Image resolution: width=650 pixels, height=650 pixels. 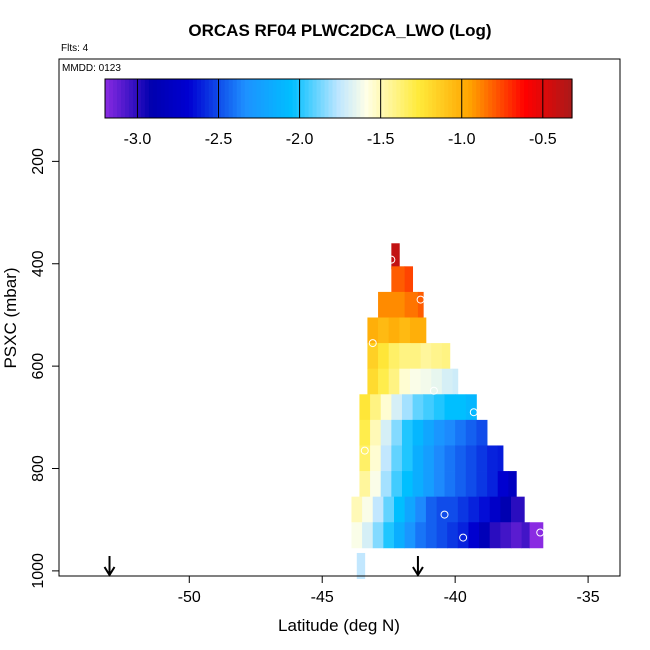 What do you see at coordinates (91, 68) in the screenshot?
I see `date-label: MMDD: 0123` at bounding box center [91, 68].